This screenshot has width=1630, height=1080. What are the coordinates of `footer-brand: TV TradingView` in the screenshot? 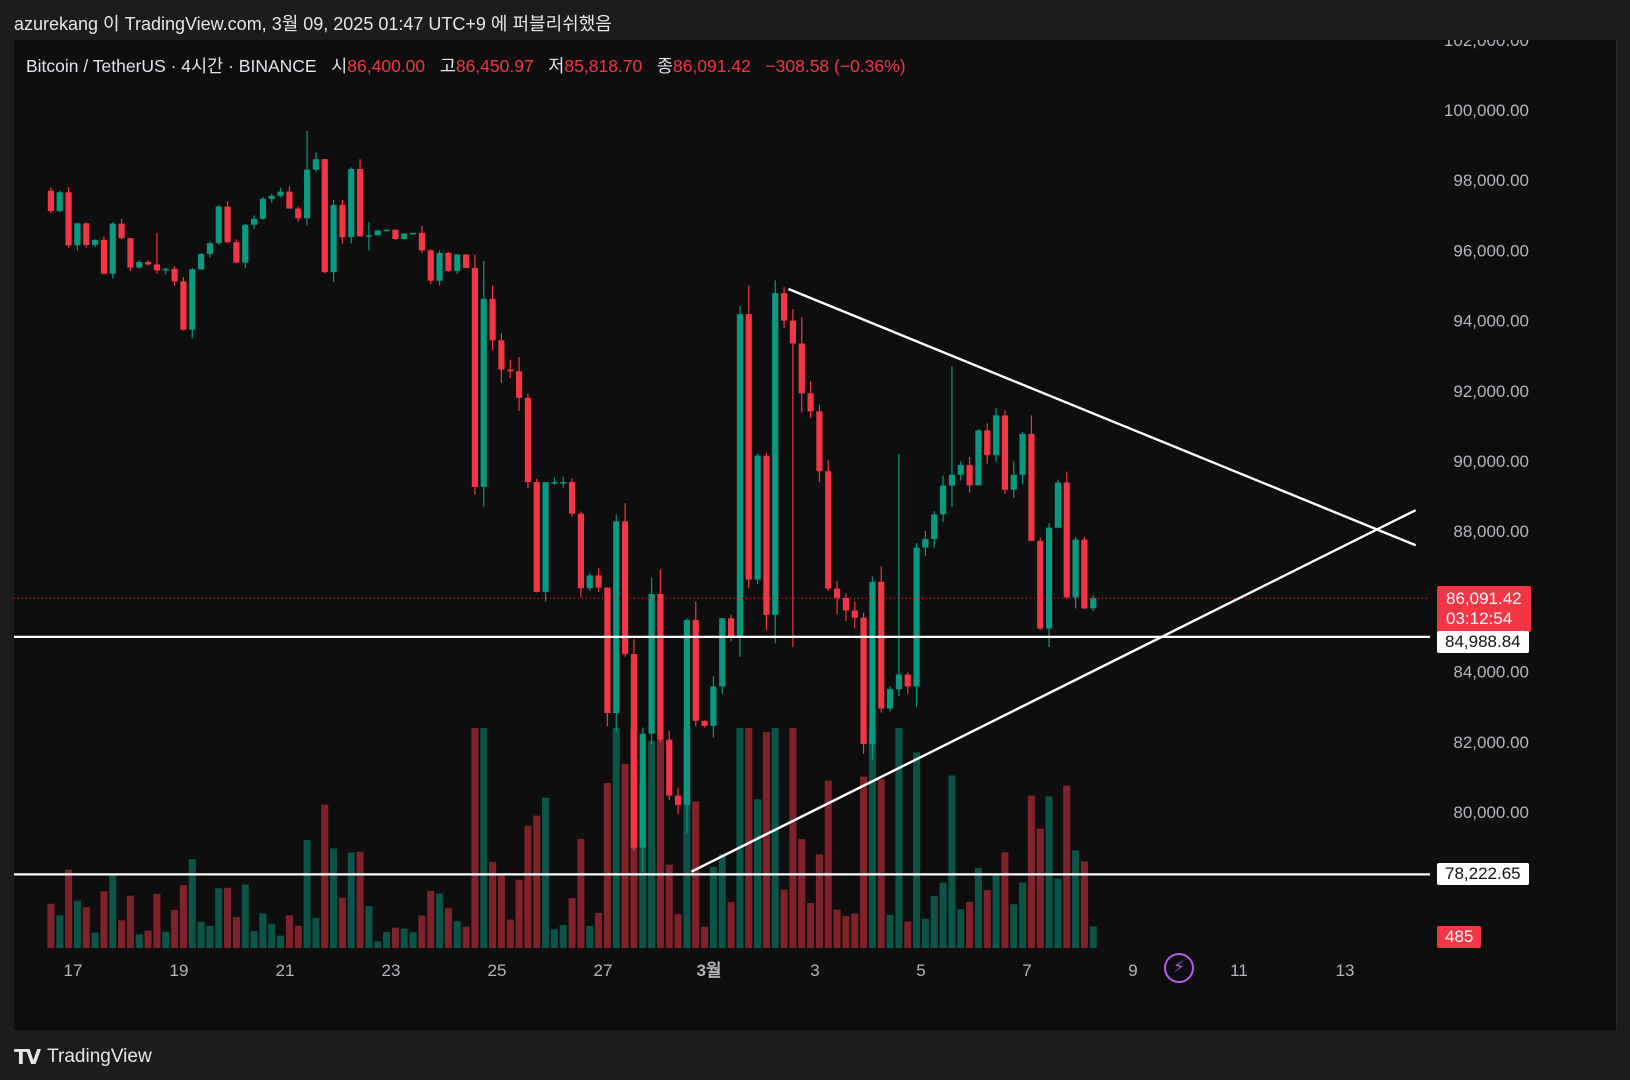 It's located at (83, 1057).